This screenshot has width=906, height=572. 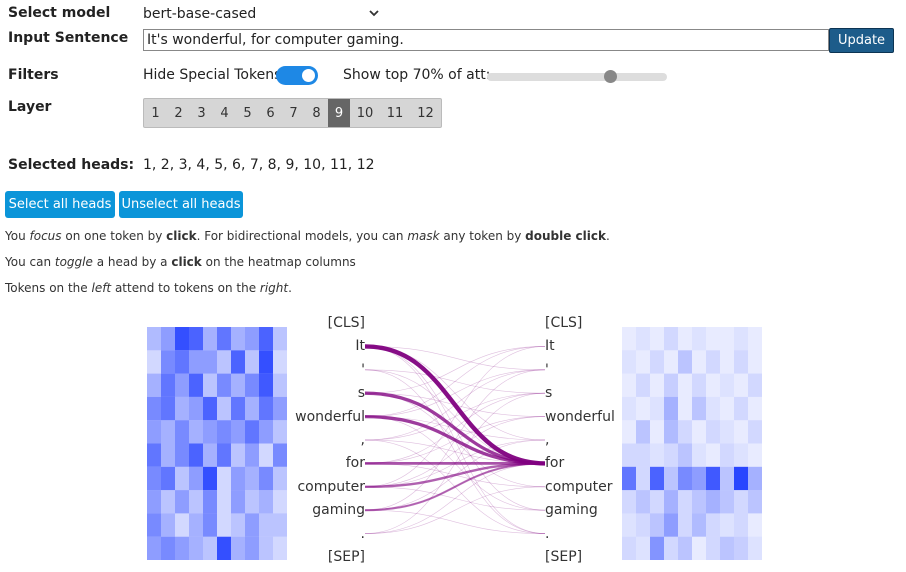 I want to click on right-token: gaming, so click(x=571, y=510).